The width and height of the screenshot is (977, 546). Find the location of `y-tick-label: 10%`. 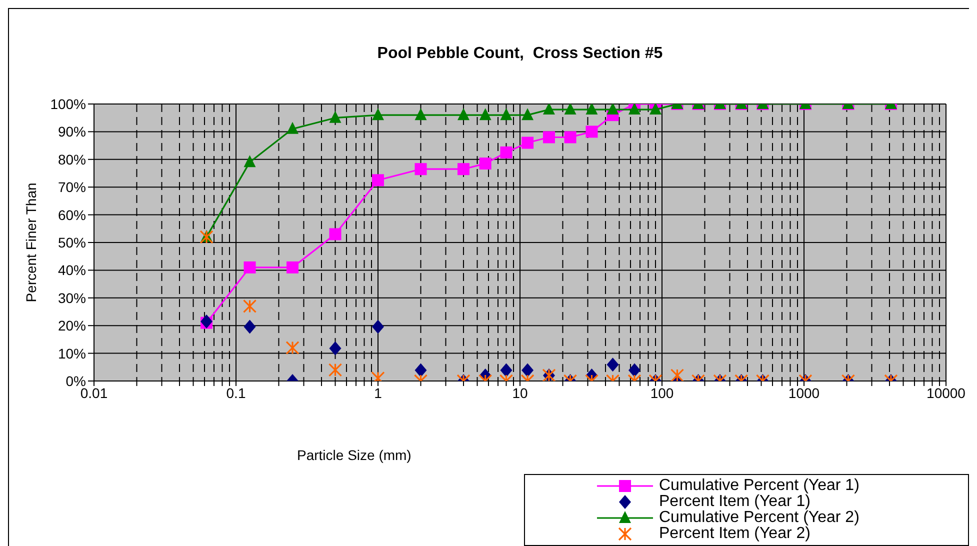

y-tick-label: 10% is located at coordinates (72, 353).